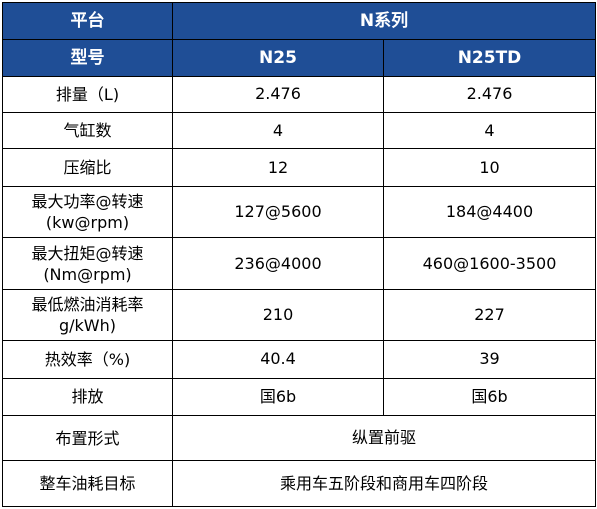 This screenshot has width=597, height=509. I want to click on model-label: 型号, so click(87, 58).